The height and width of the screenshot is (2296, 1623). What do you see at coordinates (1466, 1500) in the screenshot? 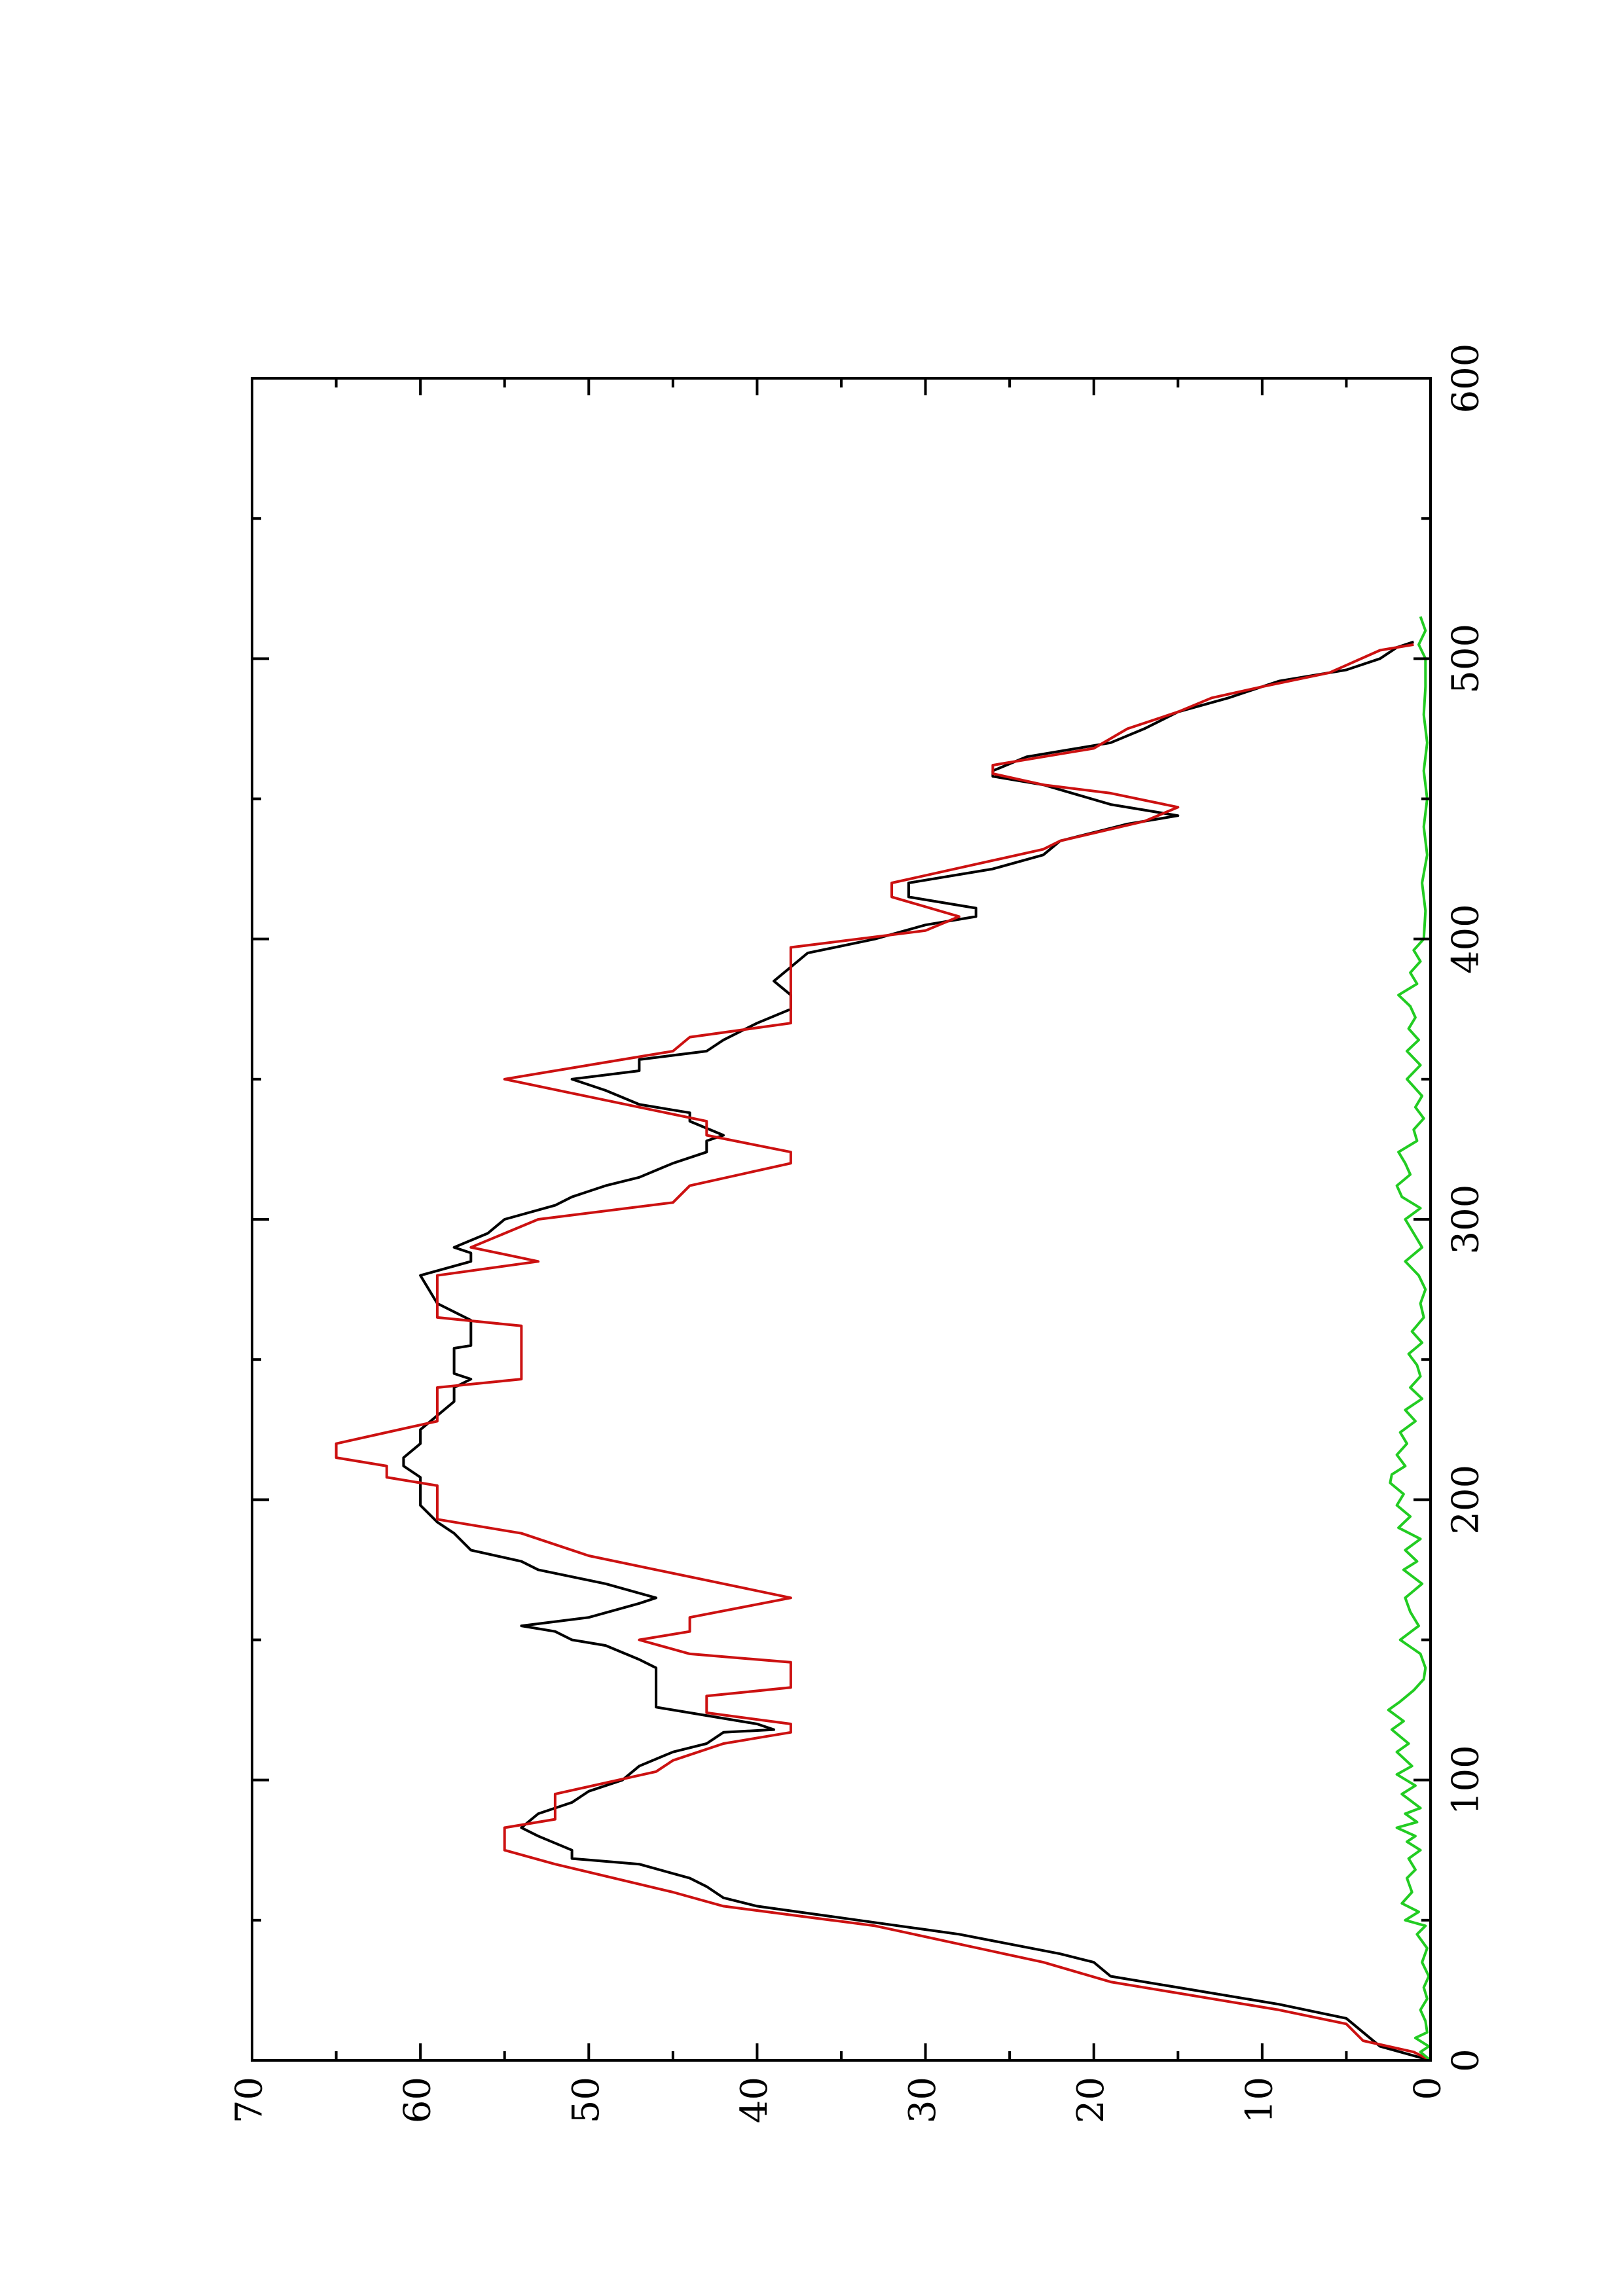
I see `x-tick-label: 200` at bounding box center [1466, 1500].